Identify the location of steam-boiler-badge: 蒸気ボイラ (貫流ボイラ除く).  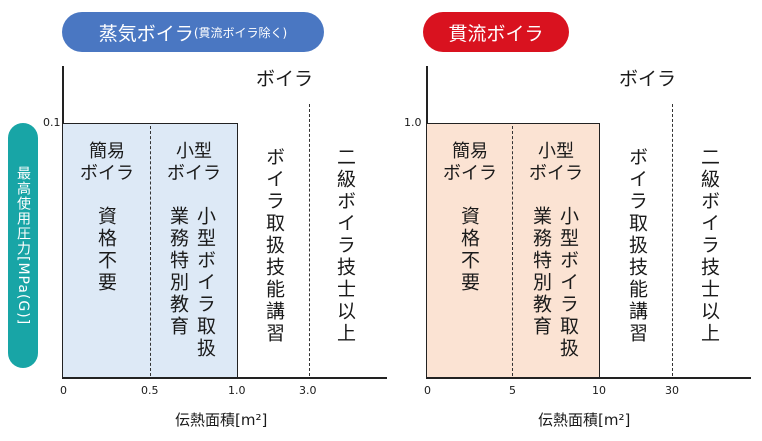
(193, 32).